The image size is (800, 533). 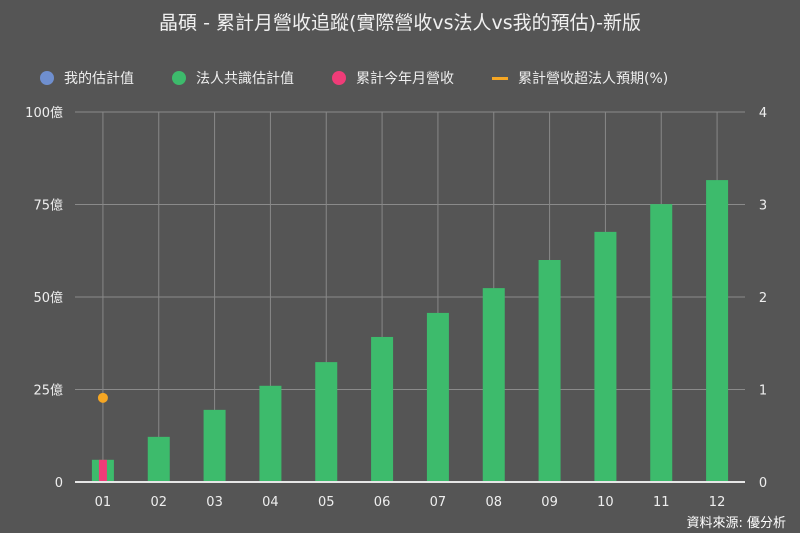 I want to click on x-tick-label: 08, so click(x=493, y=502).